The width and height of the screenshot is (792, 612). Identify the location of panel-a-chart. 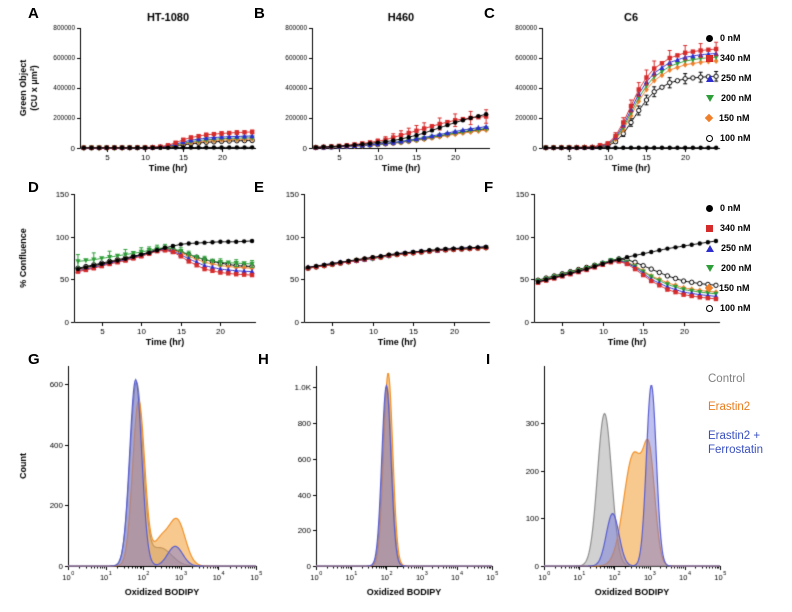
(139, 93).